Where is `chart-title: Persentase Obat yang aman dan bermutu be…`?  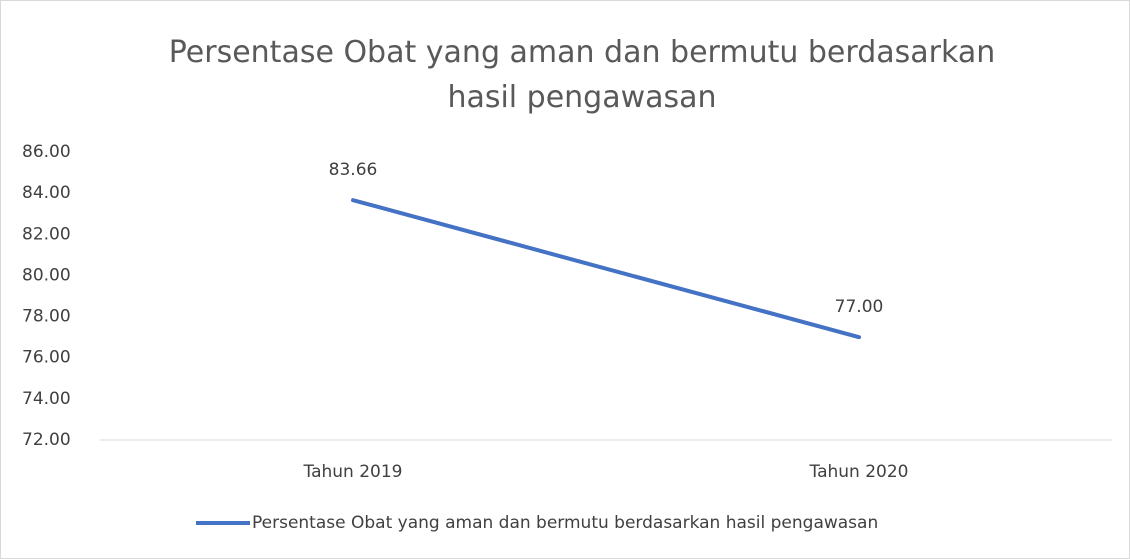
chart-title: Persentase Obat yang aman dan bermutu be… is located at coordinates (582, 75).